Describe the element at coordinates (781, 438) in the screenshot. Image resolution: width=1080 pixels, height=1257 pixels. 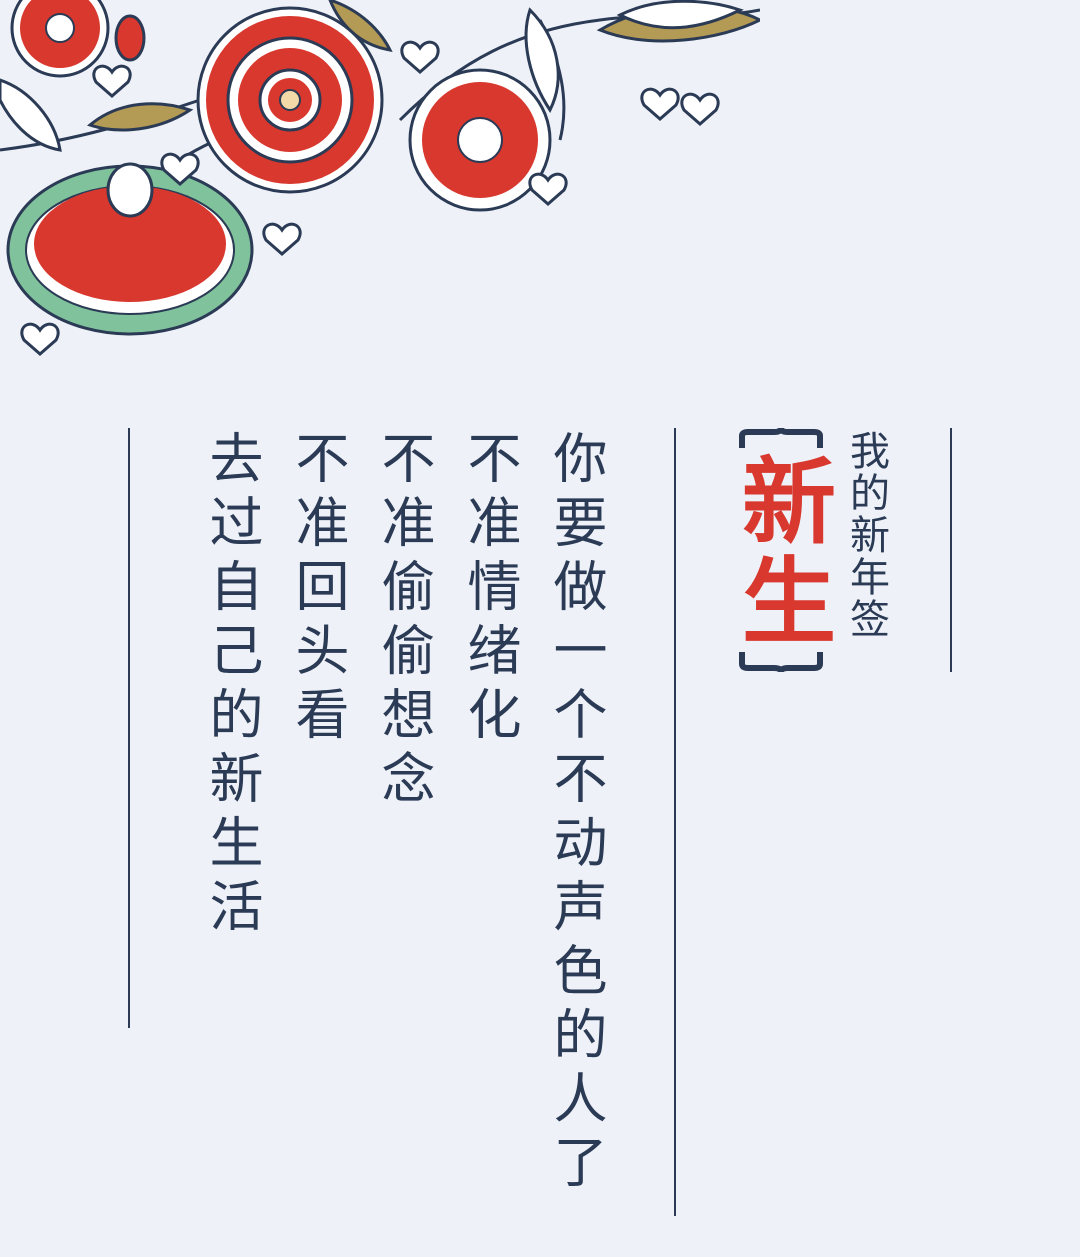
I see `bracket-top-icon` at that location.